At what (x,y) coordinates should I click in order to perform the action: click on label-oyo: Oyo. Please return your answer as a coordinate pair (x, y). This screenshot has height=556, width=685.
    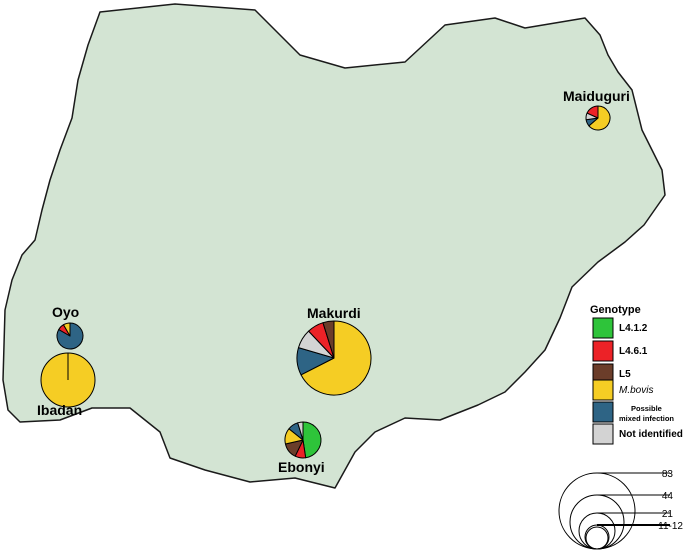
    Looking at the image, I should click on (65, 312).